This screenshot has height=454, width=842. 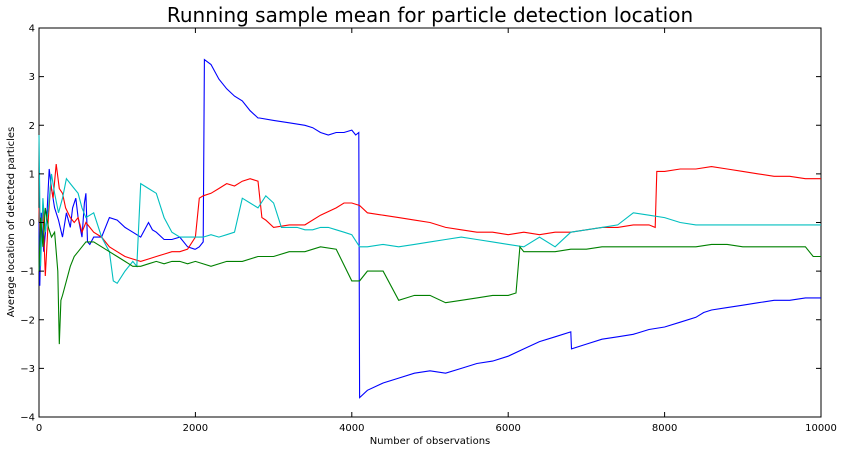 What do you see at coordinates (32, 77) in the screenshot?
I see `y-tick-label: 3` at bounding box center [32, 77].